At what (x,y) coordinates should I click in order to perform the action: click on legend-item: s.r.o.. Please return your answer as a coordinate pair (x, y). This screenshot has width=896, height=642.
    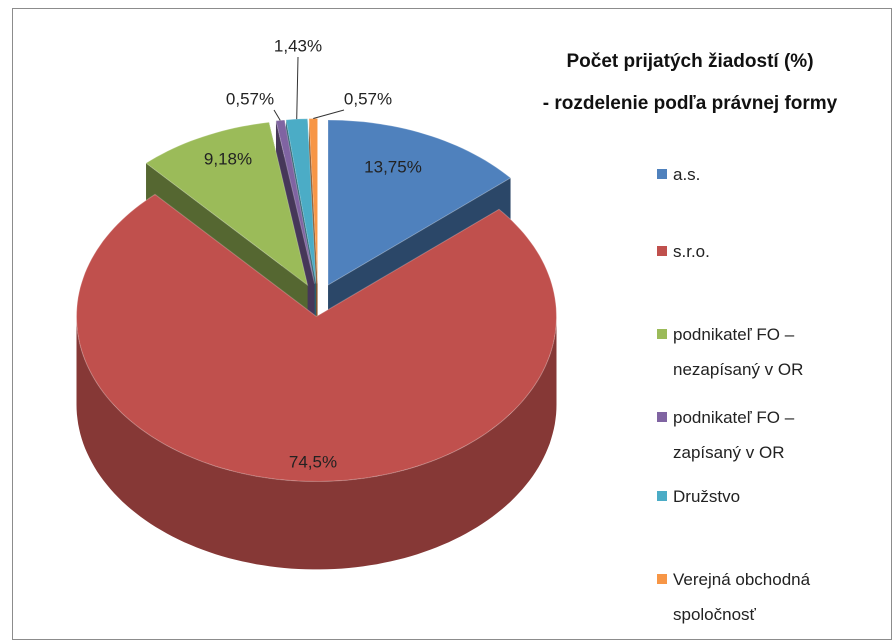
    Looking at the image, I should click on (752, 251).